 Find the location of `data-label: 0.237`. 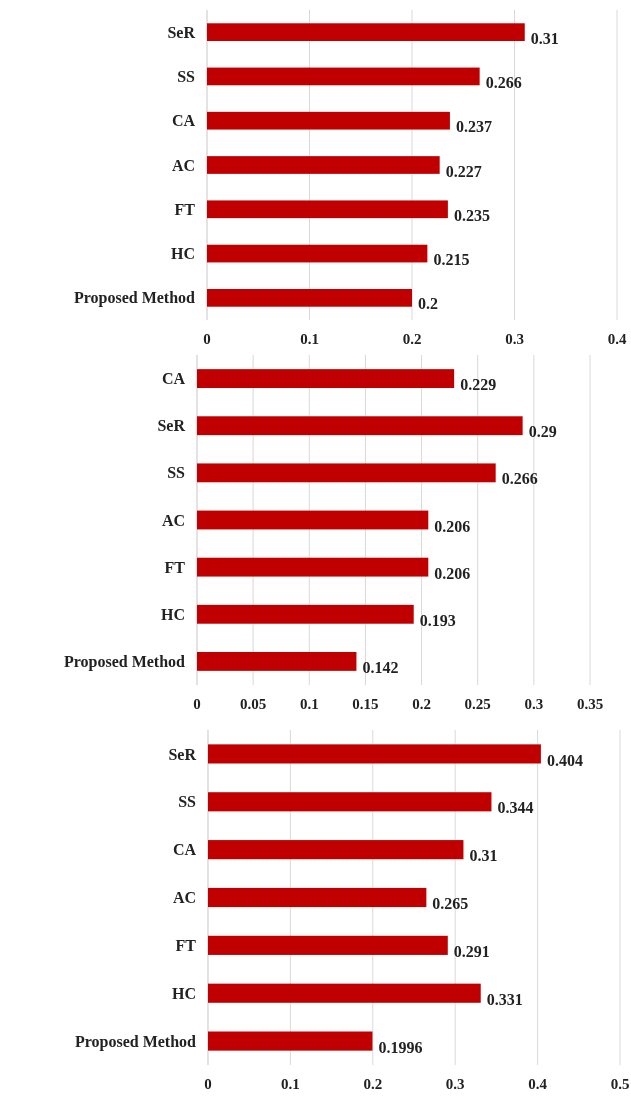

data-label: 0.237 is located at coordinates (473, 127).